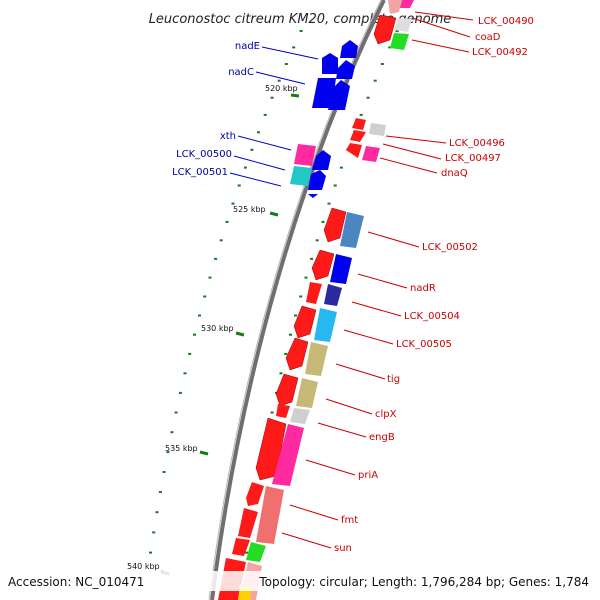  I want to click on gene-label-LCK_00502: LCK_00502, so click(450, 247).